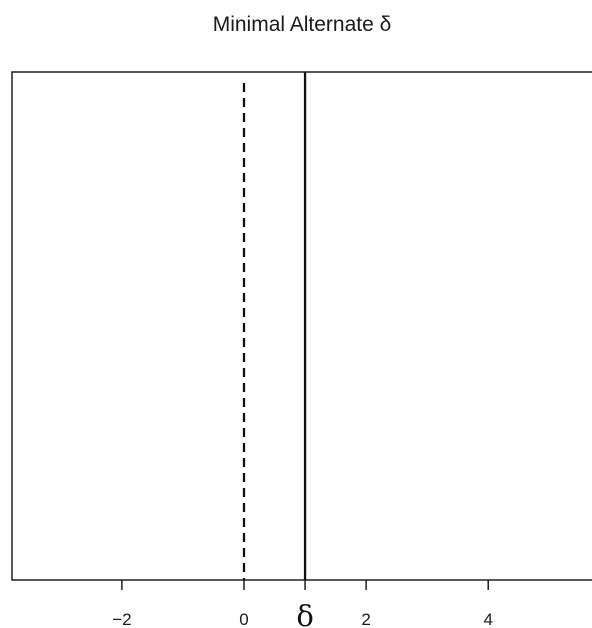 The width and height of the screenshot is (592, 628). Describe the element at coordinates (121, 619) in the screenshot. I see `x-tick-label: −2` at that location.